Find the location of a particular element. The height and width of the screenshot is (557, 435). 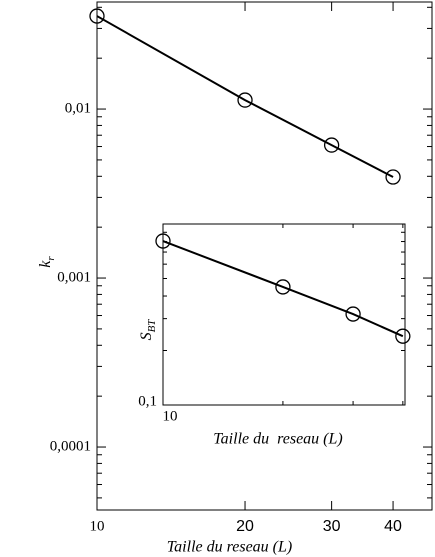

y-axis-label-sub: BT is located at coordinates (152, 326).